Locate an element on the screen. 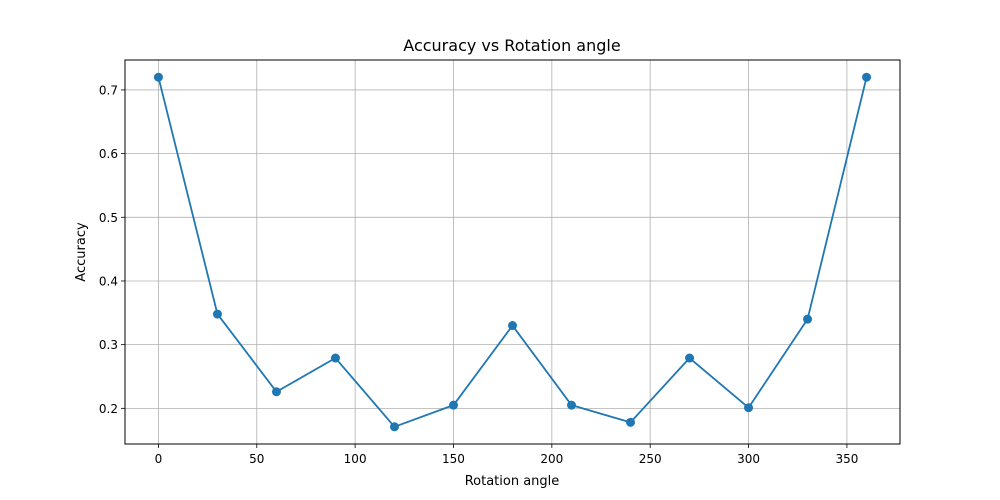 The width and height of the screenshot is (1000, 500). y-tick-label: 0.7 is located at coordinates (108, 90).